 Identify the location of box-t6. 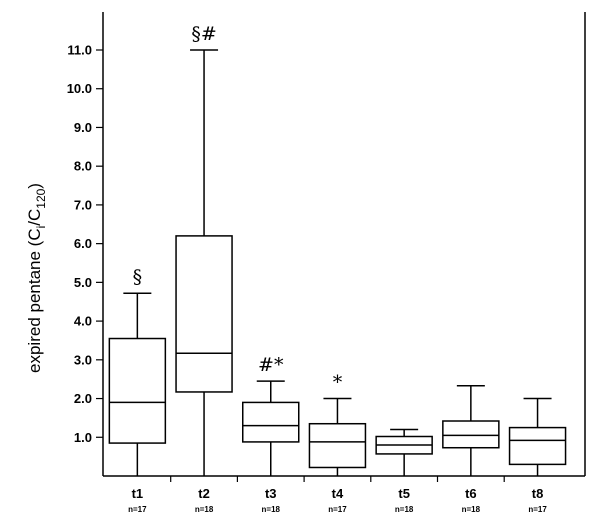
(471, 430).